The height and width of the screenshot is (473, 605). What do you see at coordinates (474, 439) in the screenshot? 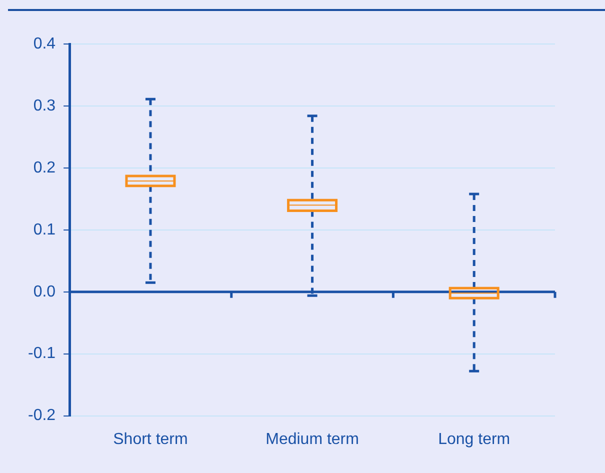
I see `x-tick-label: Long term` at bounding box center [474, 439].